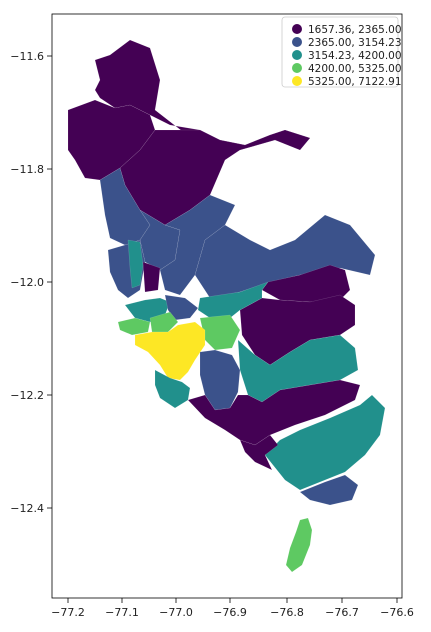  I want to click on legend-entry: 5325.00, 7122.91, so click(347, 82).